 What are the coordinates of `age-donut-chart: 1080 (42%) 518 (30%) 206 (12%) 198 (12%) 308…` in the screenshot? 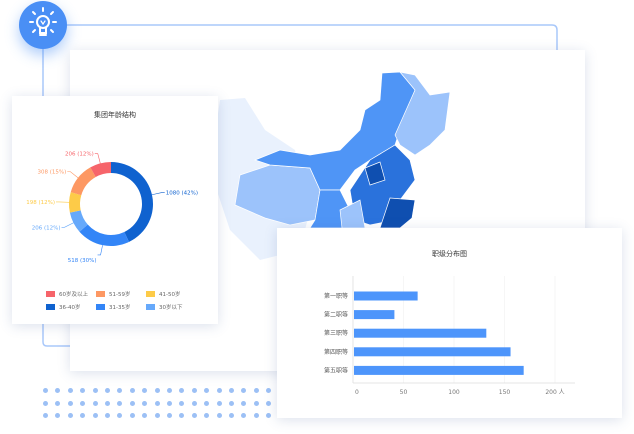 It's located at (112, 208).